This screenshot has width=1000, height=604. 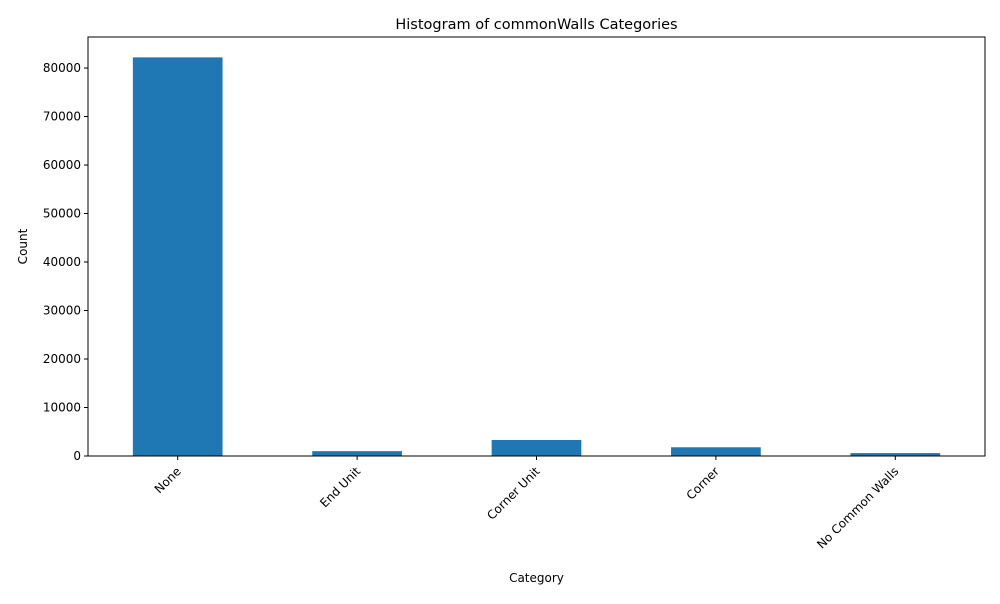 What do you see at coordinates (62, 165) in the screenshot?
I see `y-tick-label: 60000` at bounding box center [62, 165].